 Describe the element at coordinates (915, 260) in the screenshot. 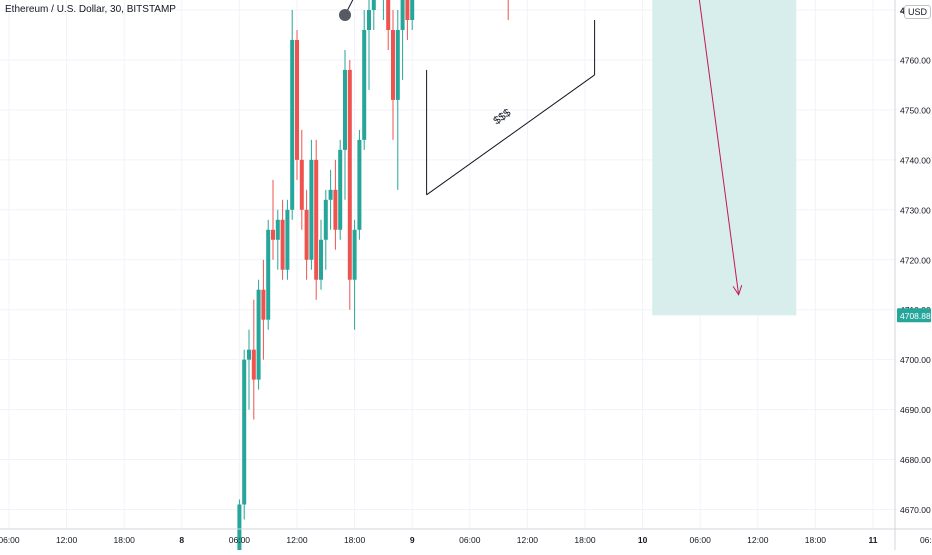

I see `price-tick-label: 4720.00` at that location.